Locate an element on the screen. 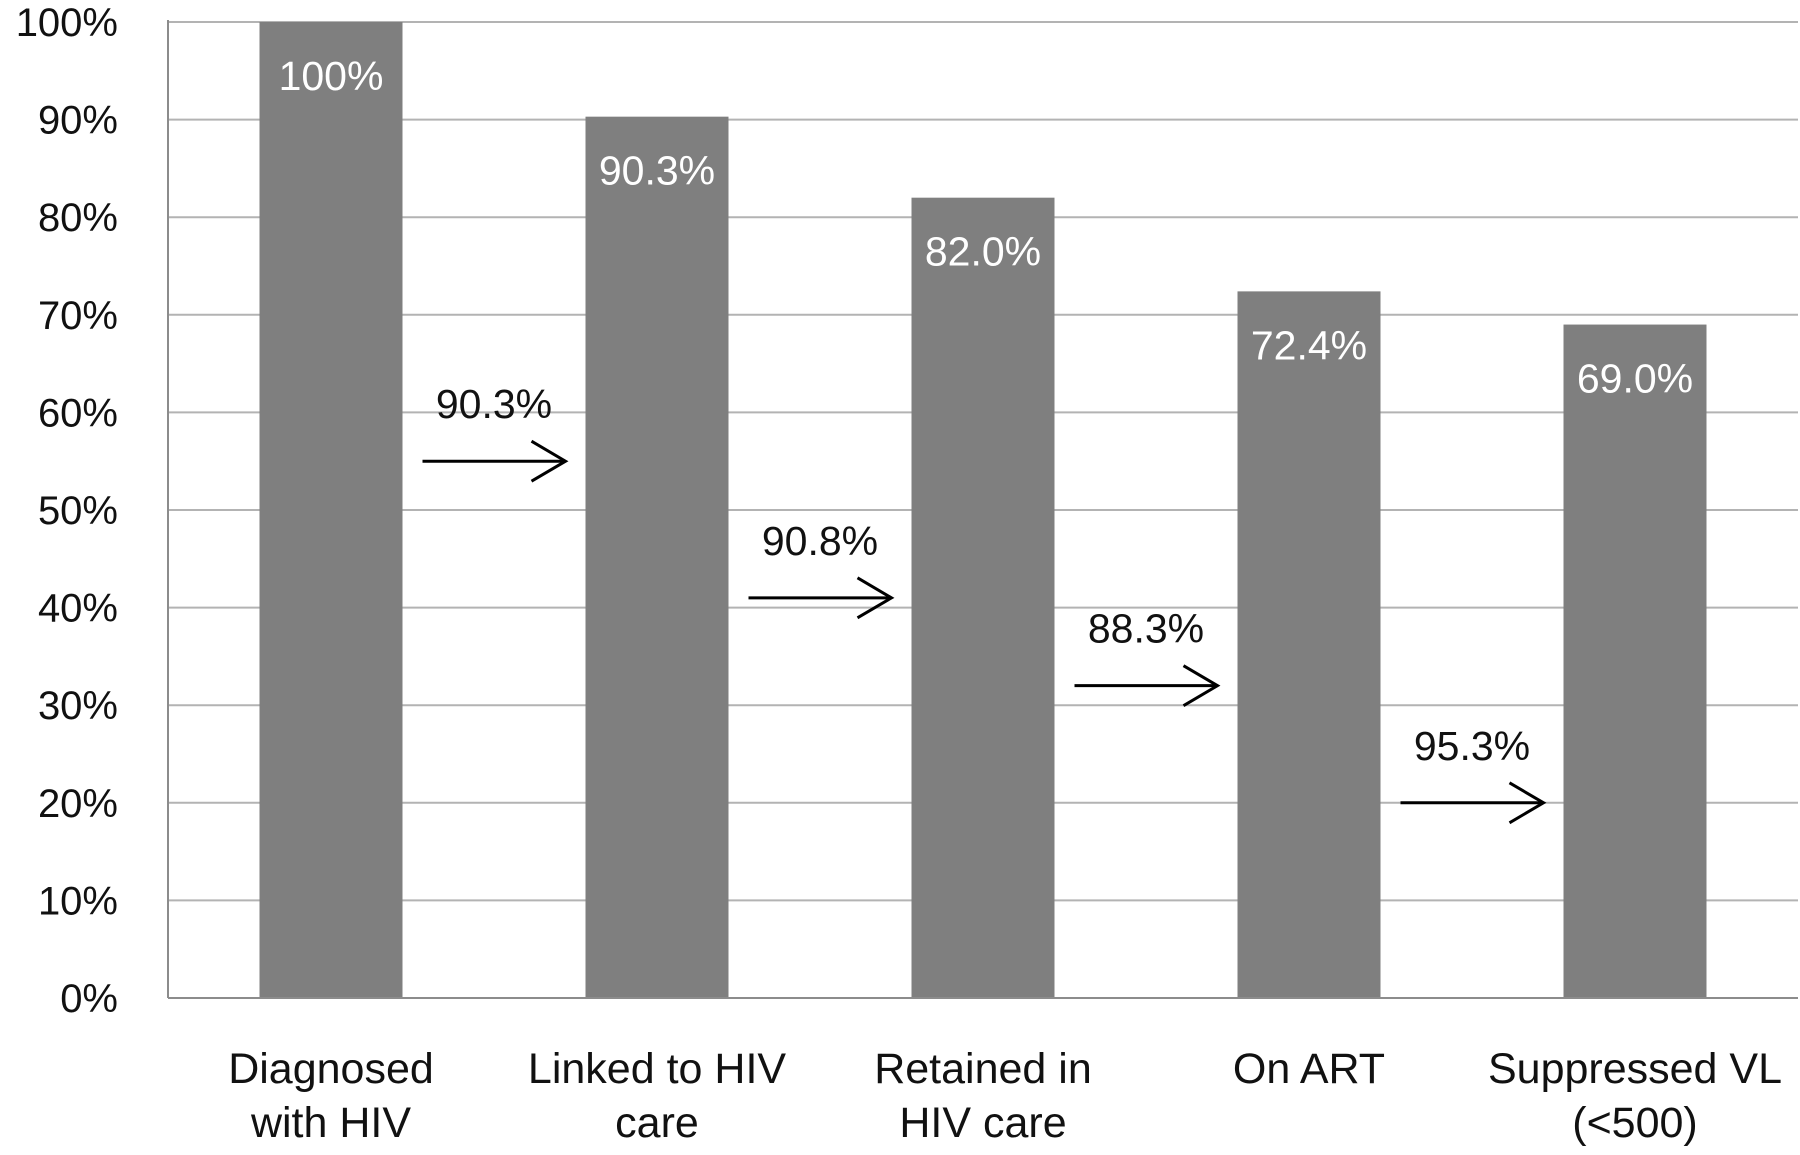 The image size is (1800, 1155). x-category-label: Suppressed VL (<500) is located at coordinates (1635, 1096).